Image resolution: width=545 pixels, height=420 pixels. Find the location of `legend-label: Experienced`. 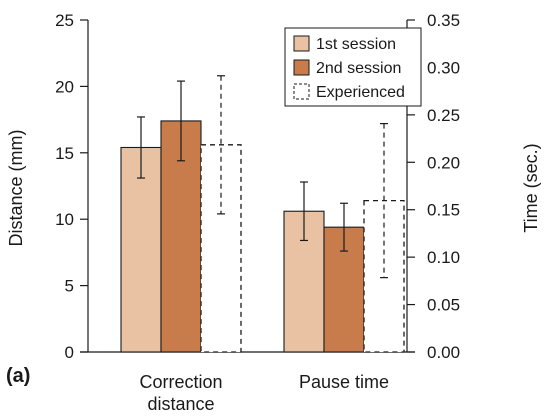

legend-label: Experienced is located at coordinates (360, 92).